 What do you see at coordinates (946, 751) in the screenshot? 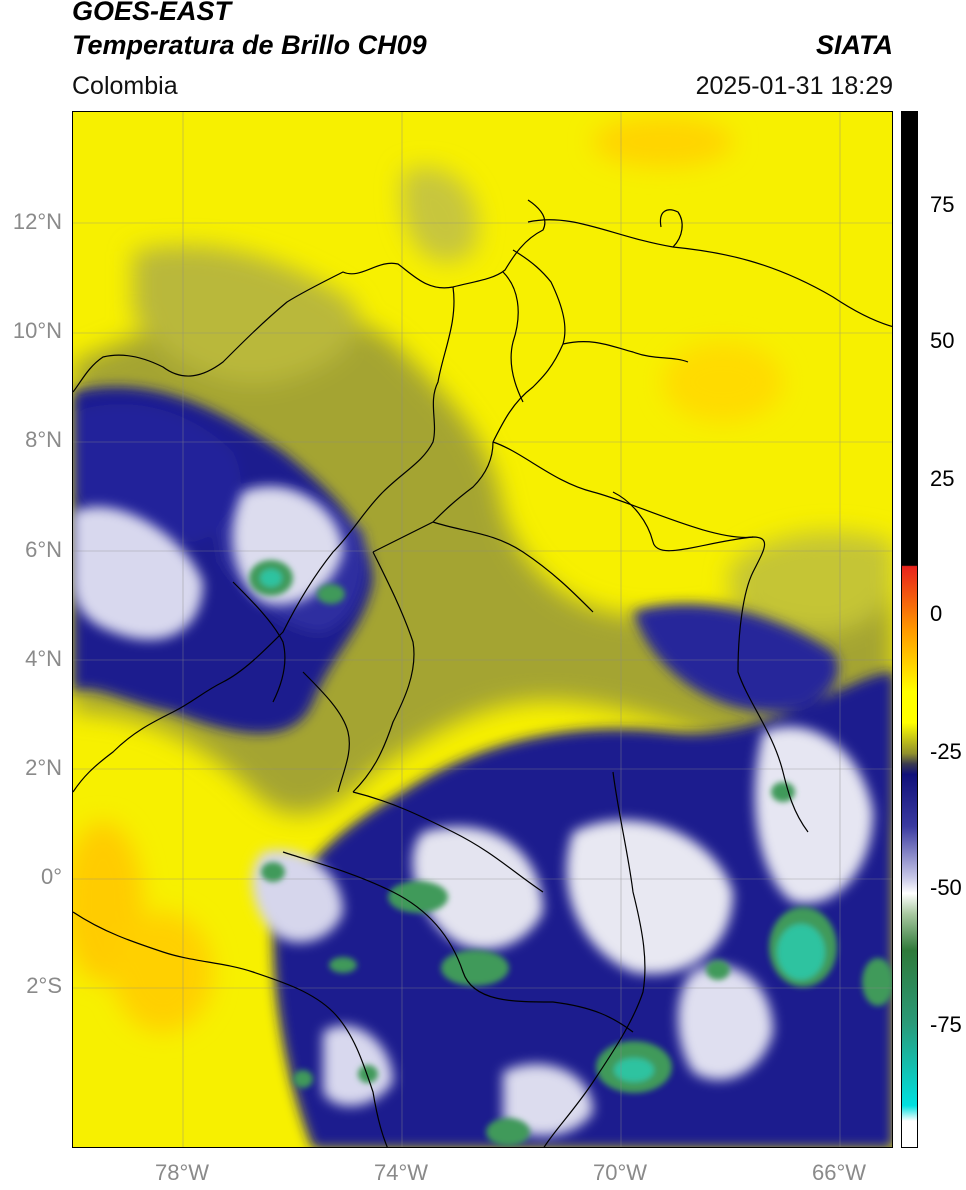
I see `colorbar-label-neg25: -25` at bounding box center [946, 751].